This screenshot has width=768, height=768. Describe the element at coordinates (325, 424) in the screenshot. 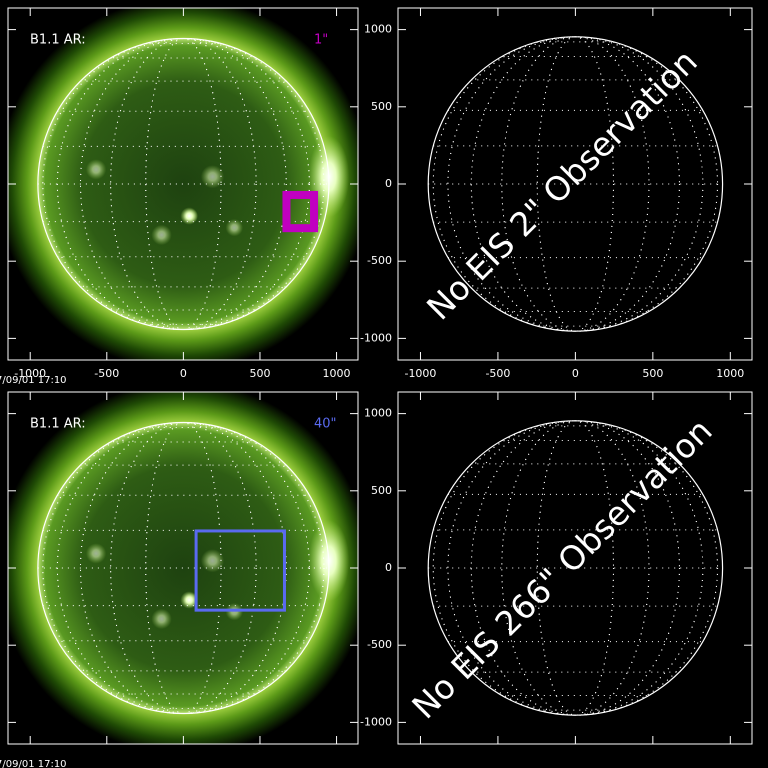

I see `resolution-label: 40"` at that location.